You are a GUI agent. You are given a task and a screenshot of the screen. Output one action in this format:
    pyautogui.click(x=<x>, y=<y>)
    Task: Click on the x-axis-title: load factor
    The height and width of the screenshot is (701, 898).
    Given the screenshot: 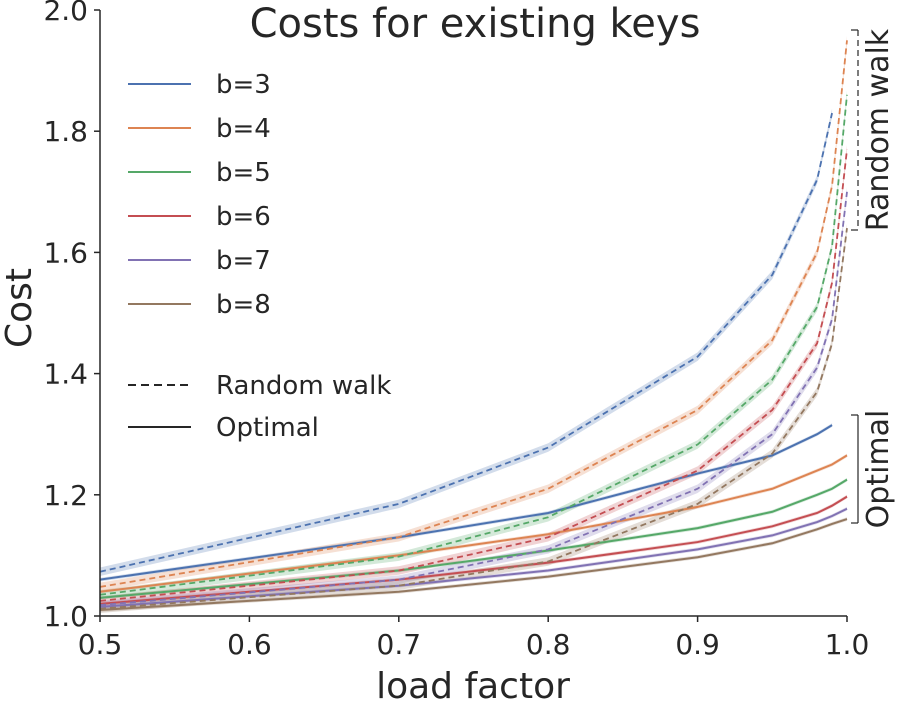 What is the action you would take?
    pyautogui.click(x=473, y=683)
    